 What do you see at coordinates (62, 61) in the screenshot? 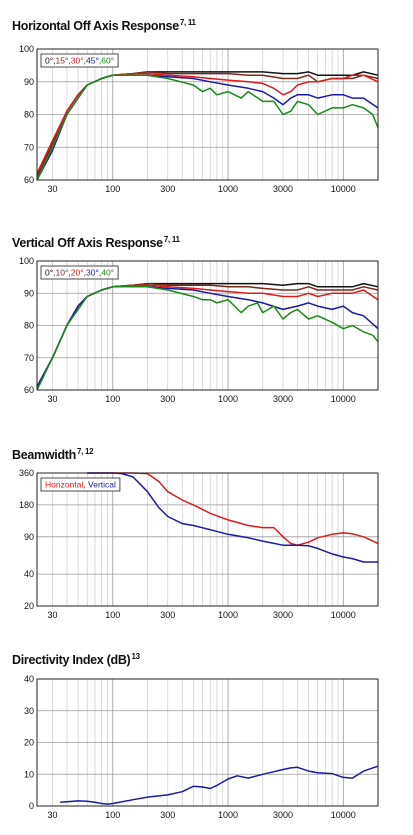
I see `legend-entry: 15°` at bounding box center [62, 61].